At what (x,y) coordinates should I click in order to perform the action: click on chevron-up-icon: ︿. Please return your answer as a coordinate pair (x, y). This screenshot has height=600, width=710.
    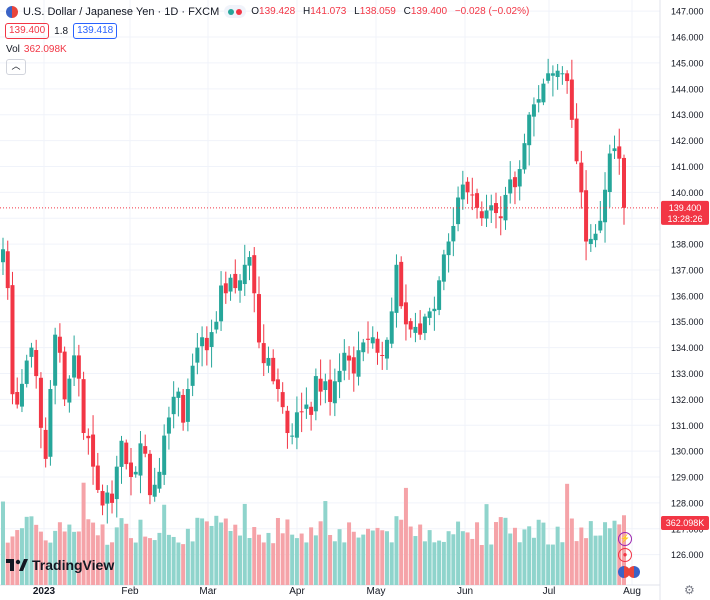
    Looking at the image, I should click on (16, 67).